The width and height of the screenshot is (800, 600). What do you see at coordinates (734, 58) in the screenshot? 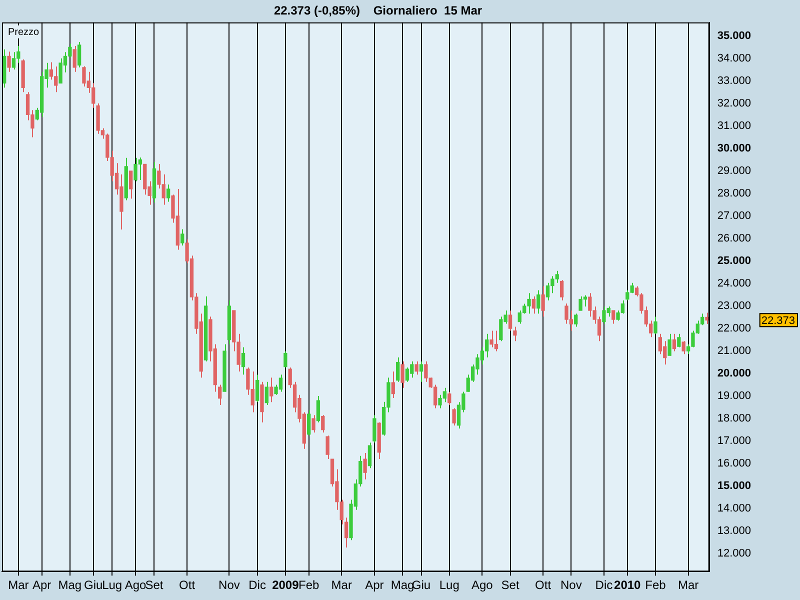
I see `y-tick-label: 34.000` at bounding box center [734, 58].